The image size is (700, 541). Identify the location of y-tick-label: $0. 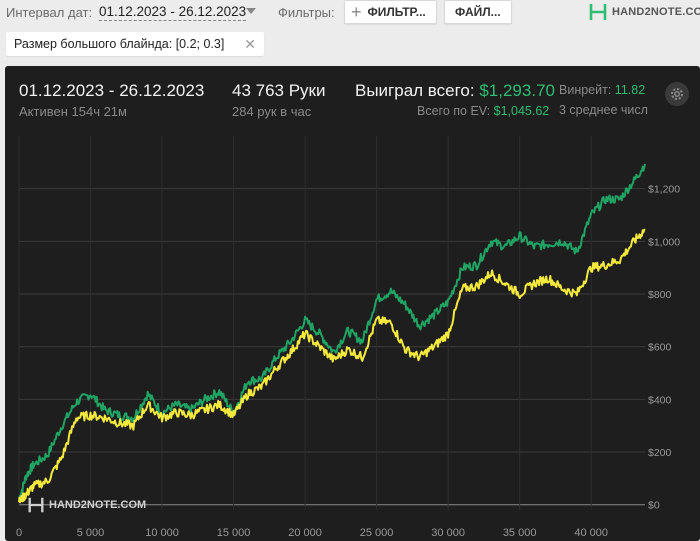
(654, 506).